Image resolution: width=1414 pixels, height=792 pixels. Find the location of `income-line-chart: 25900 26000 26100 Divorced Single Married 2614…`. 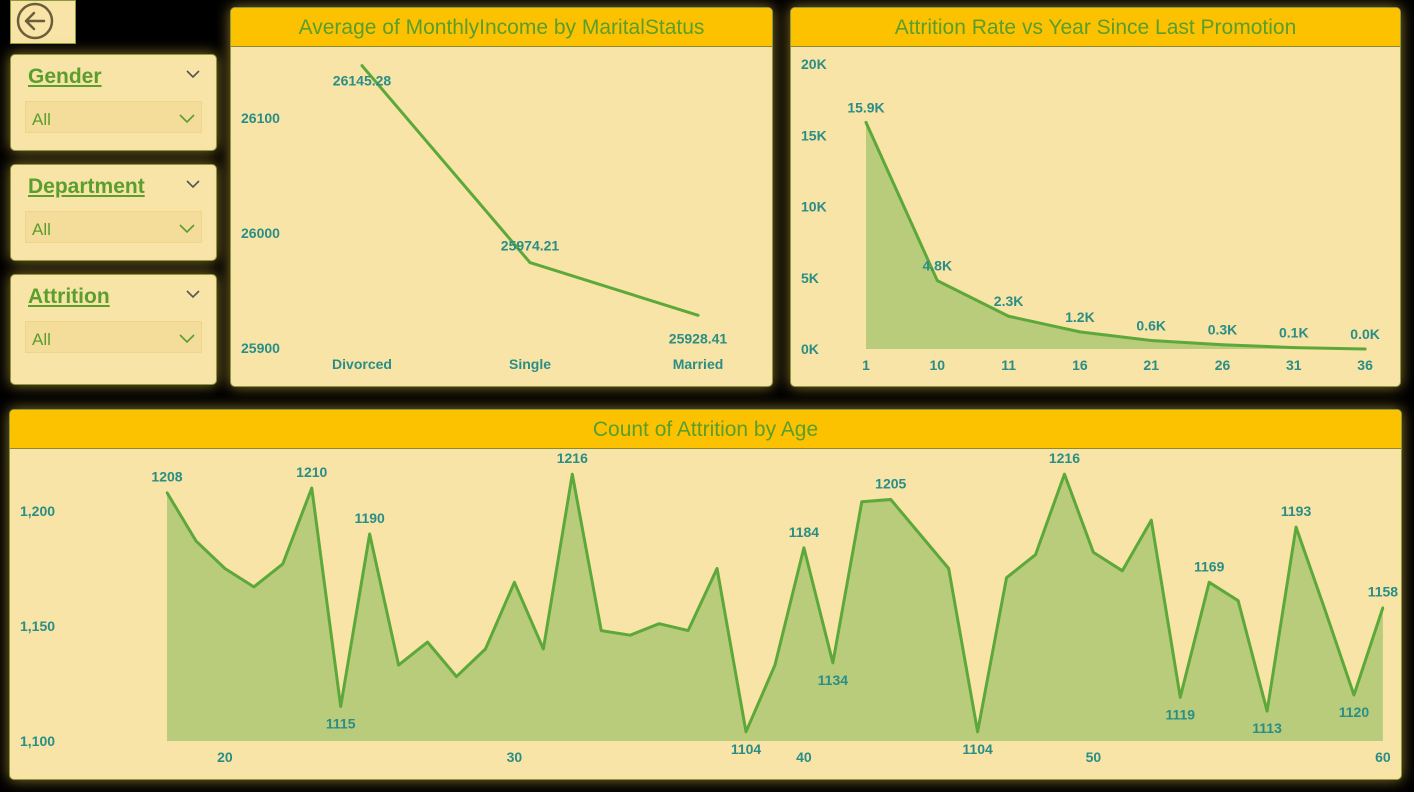

income-line-chart: 25900 26000 26100 Divorced Single Married 2614… is located at coordinates (484, 218).